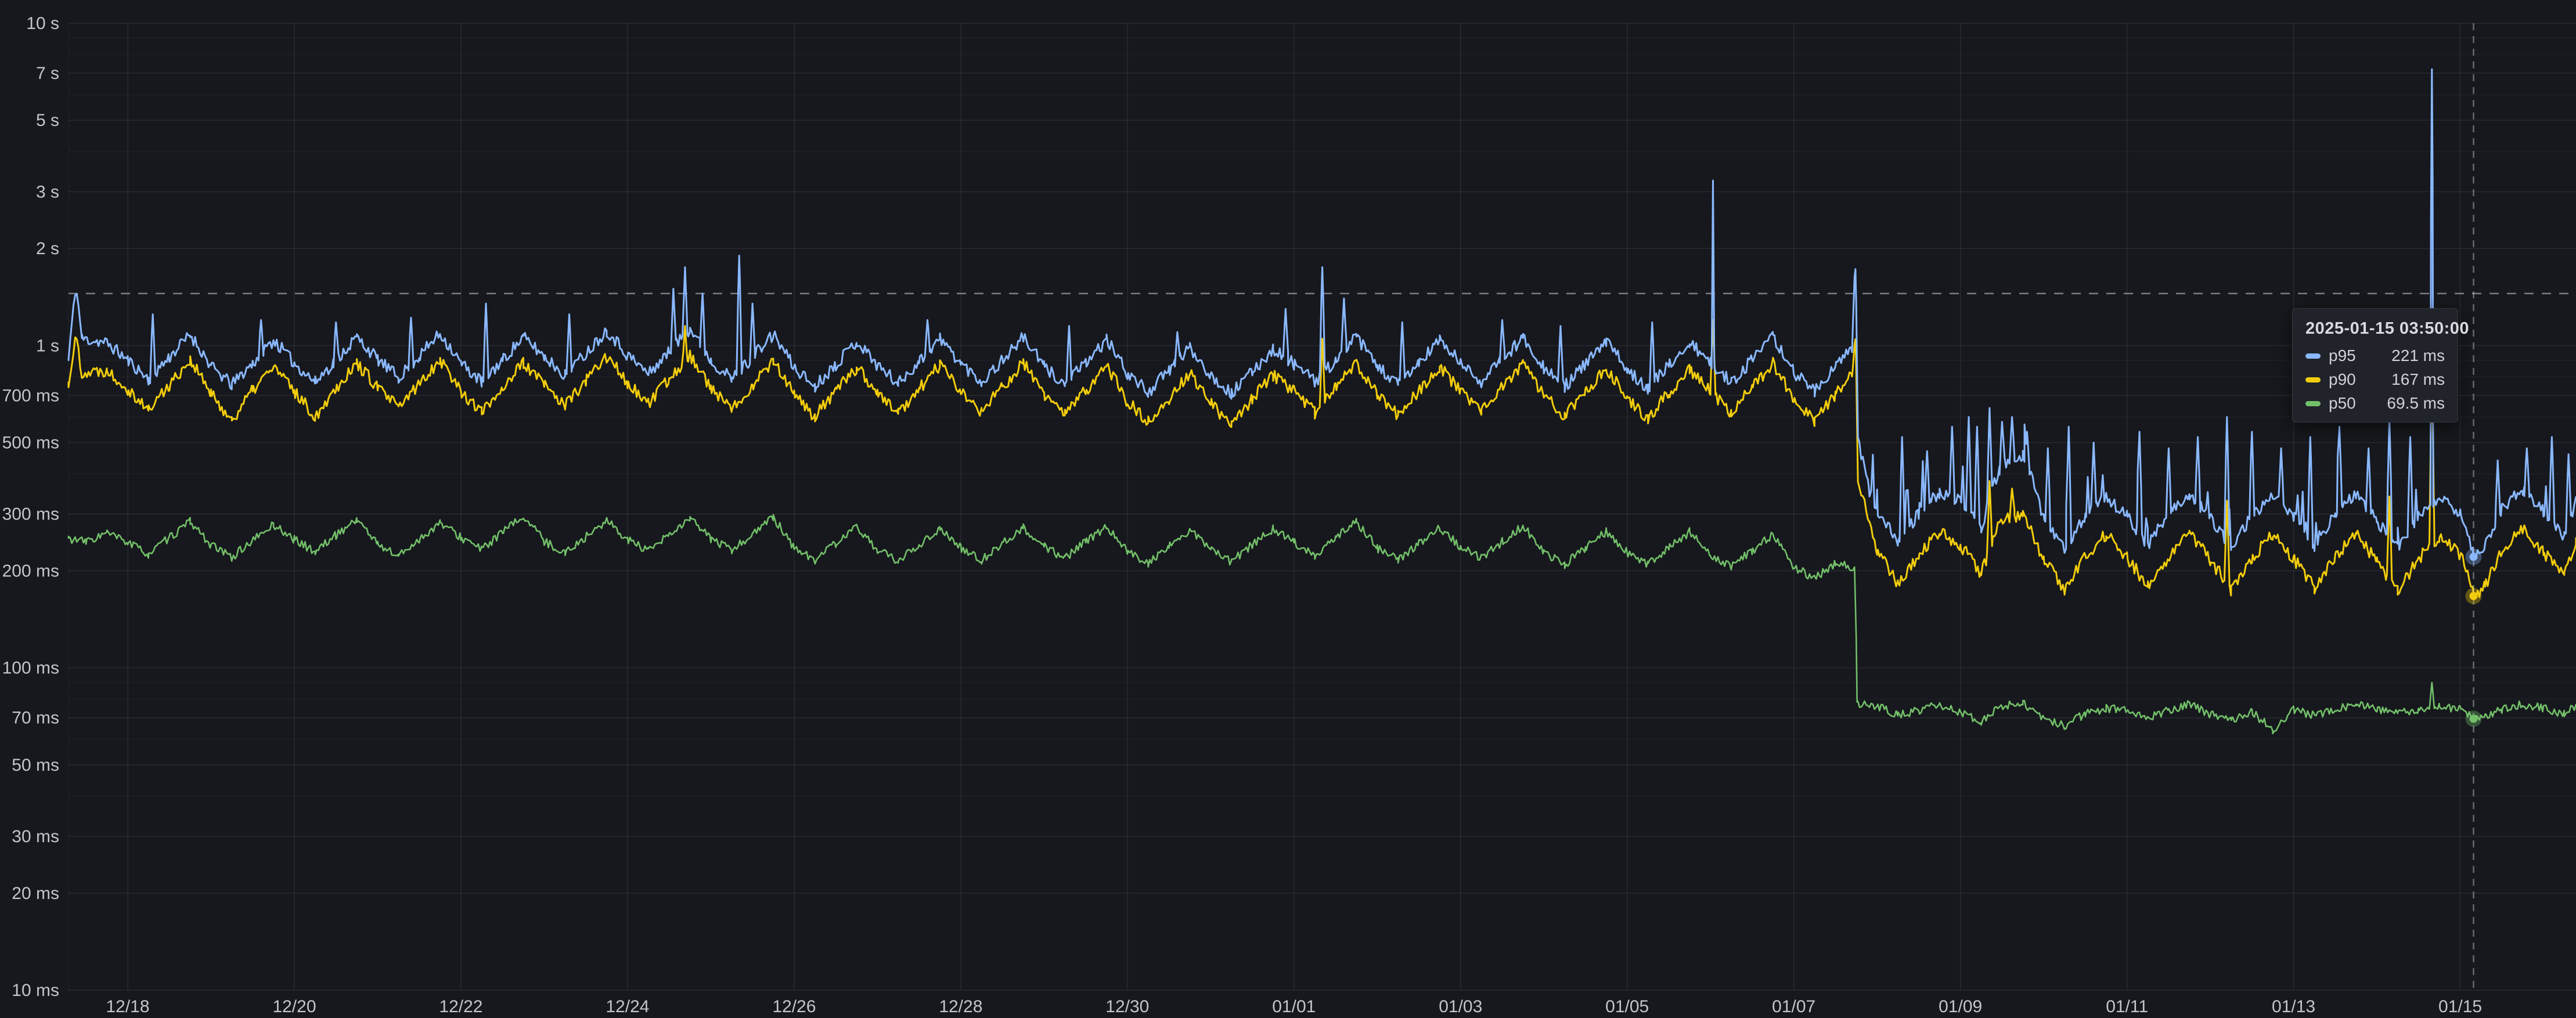 The image size is (2576, 1018). Describe the element at coordinates (1127, 1007) in the screenshot. I see `x-axis-tick-label: 12/30` at that location.